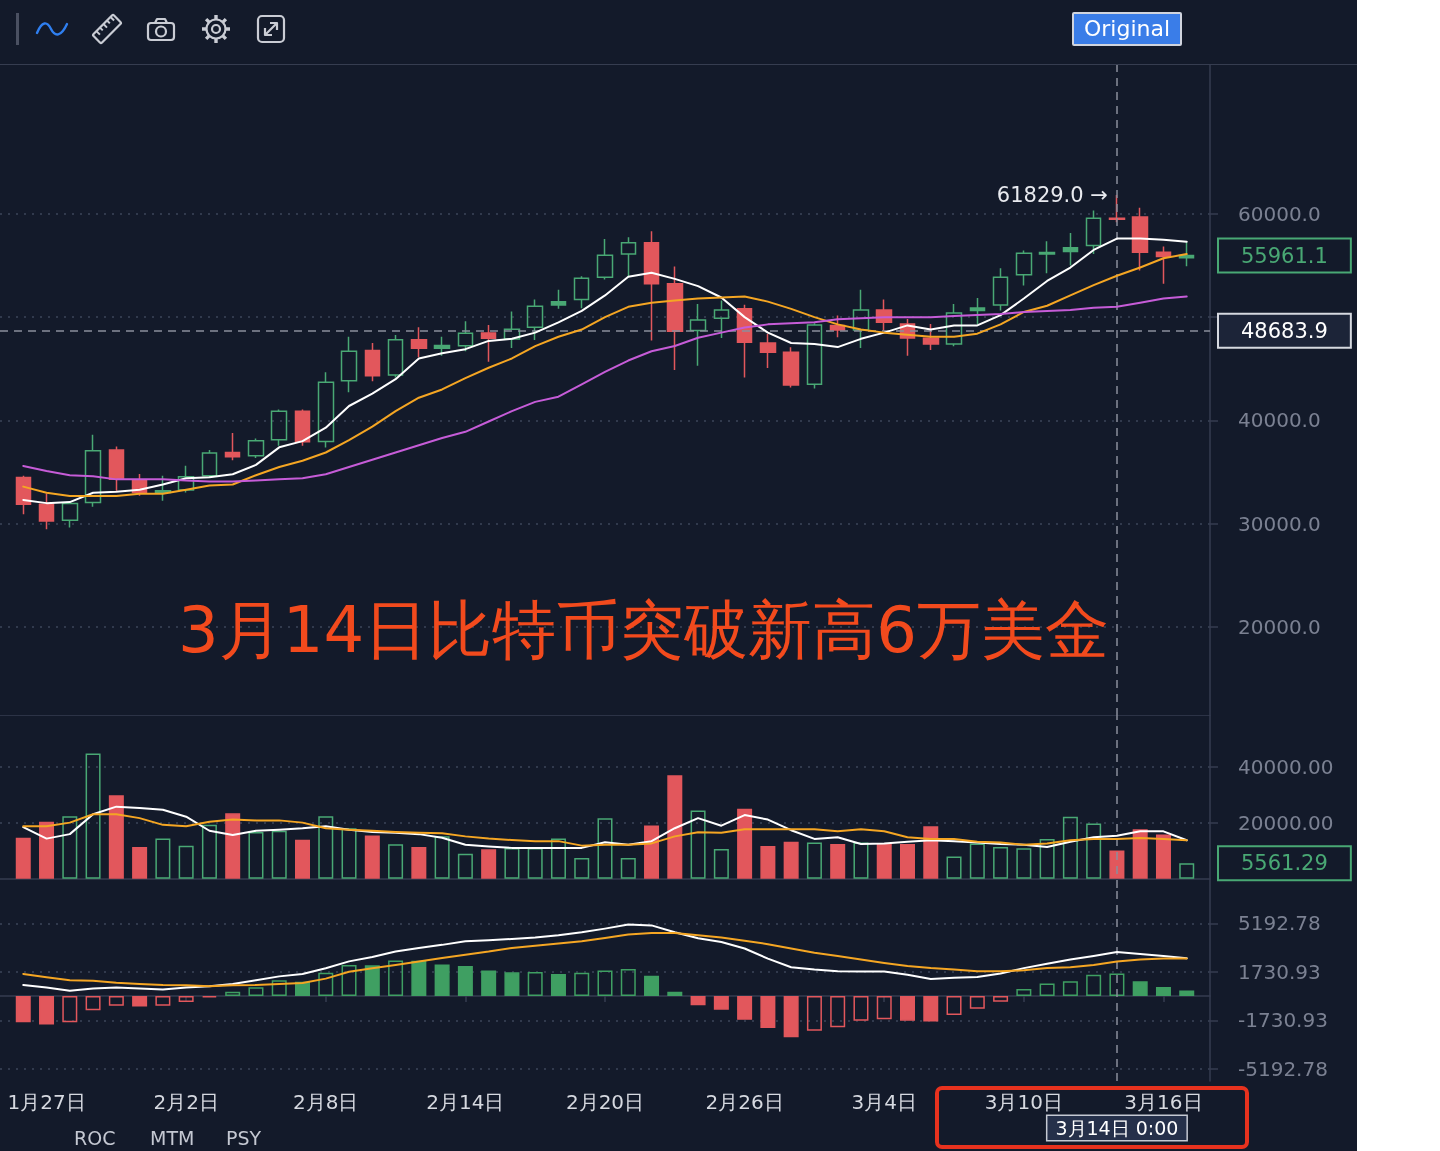 This screenshot has height=1151, width=1440. I want to click on y-tick-label: 40000.00, so click(1286, 766).